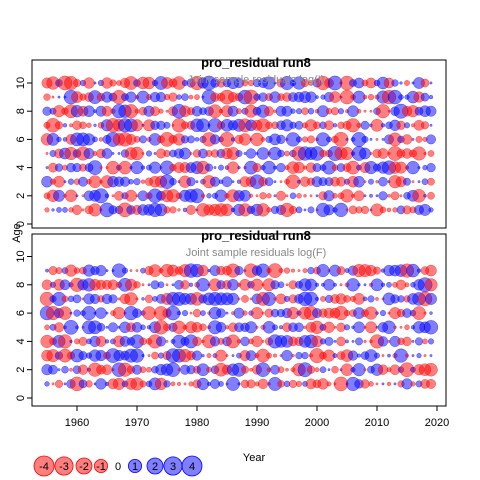 The image size is (480, 480). What do you see at coordinates (101, 465) in the screenshot?
I see `legend-bubble` at bounding box center [101, 465].